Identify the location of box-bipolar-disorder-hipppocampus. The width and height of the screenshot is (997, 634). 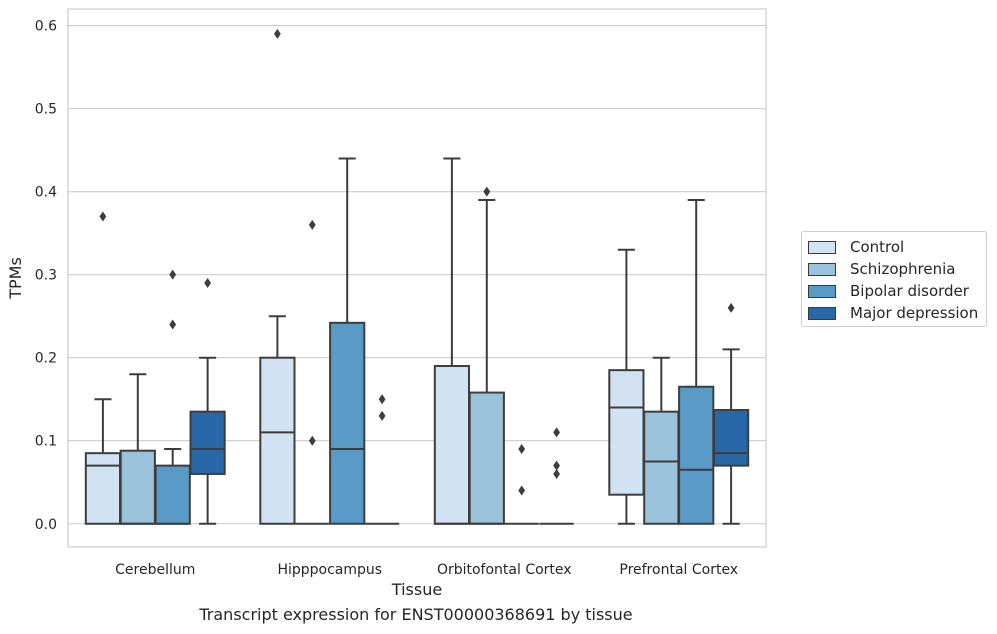
(347, 341).